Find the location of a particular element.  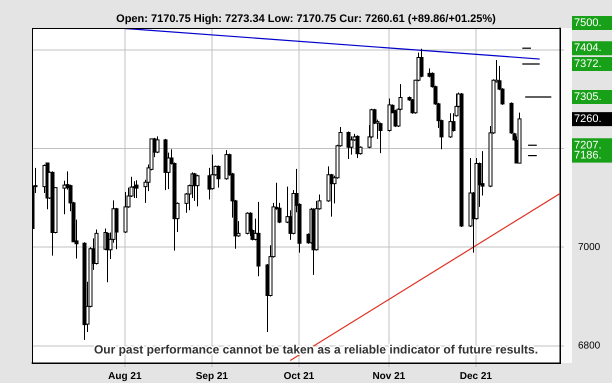

y-tick-label: 6800 is located at coordinates (589, 346).